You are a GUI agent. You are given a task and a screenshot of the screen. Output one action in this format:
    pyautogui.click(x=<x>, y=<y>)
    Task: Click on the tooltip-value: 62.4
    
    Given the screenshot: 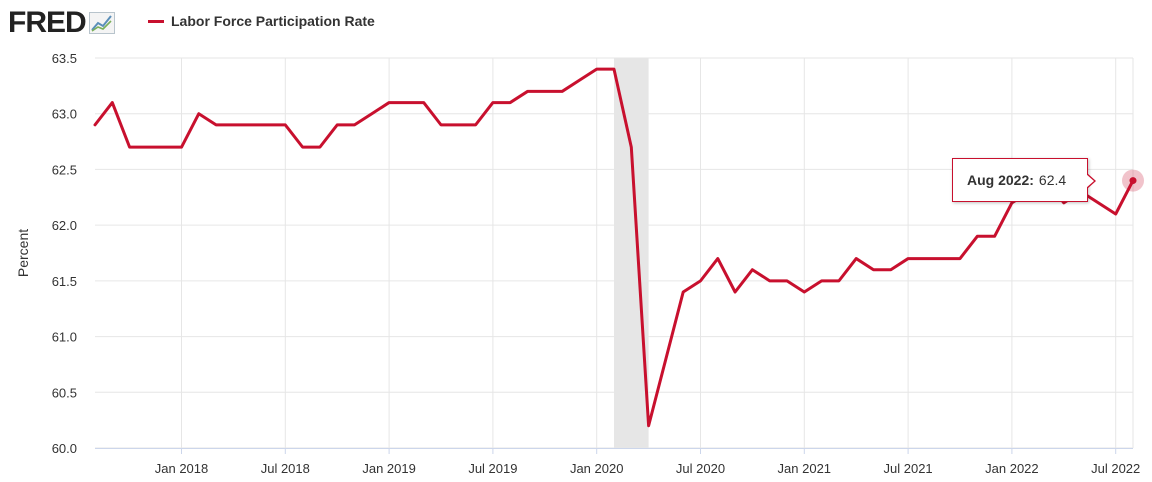 What is the action you would take?
    pyautogui.click(x=1052, y=180)
    